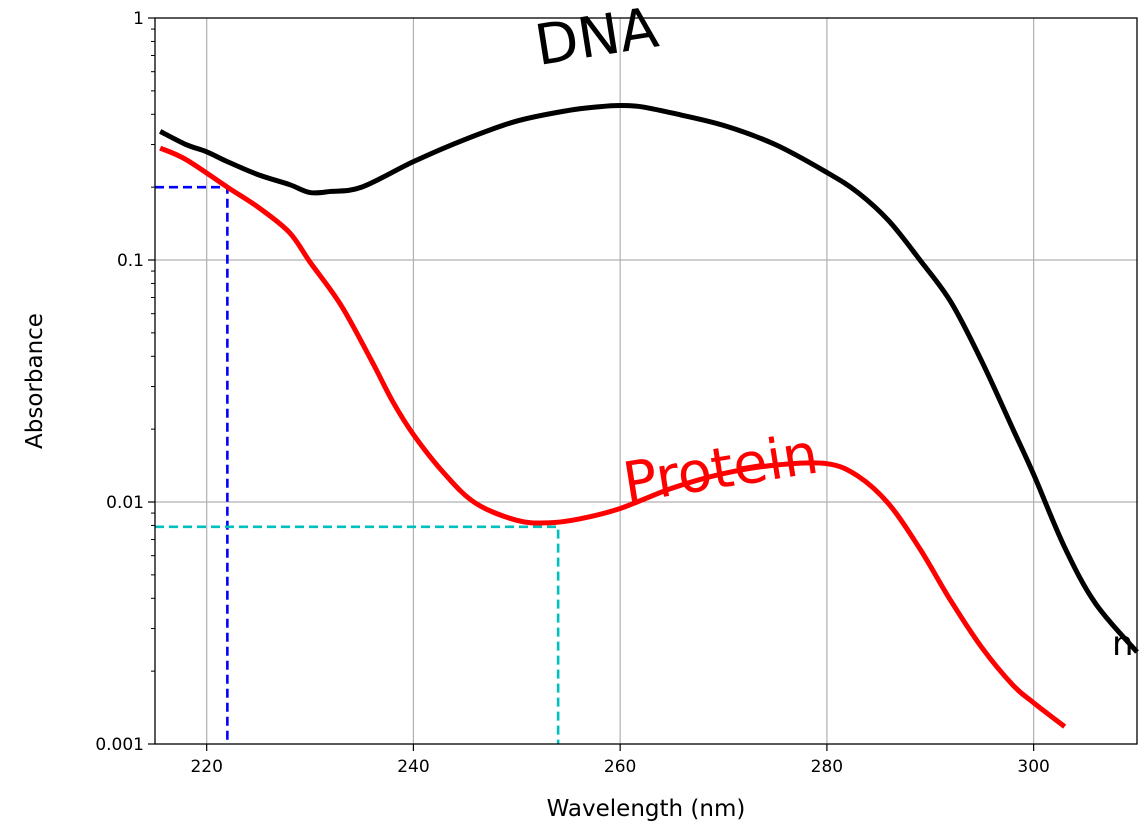  Describe the element at coordinates (827, 767) in the screenshot. I see `x-tick-label: 280` at that location.